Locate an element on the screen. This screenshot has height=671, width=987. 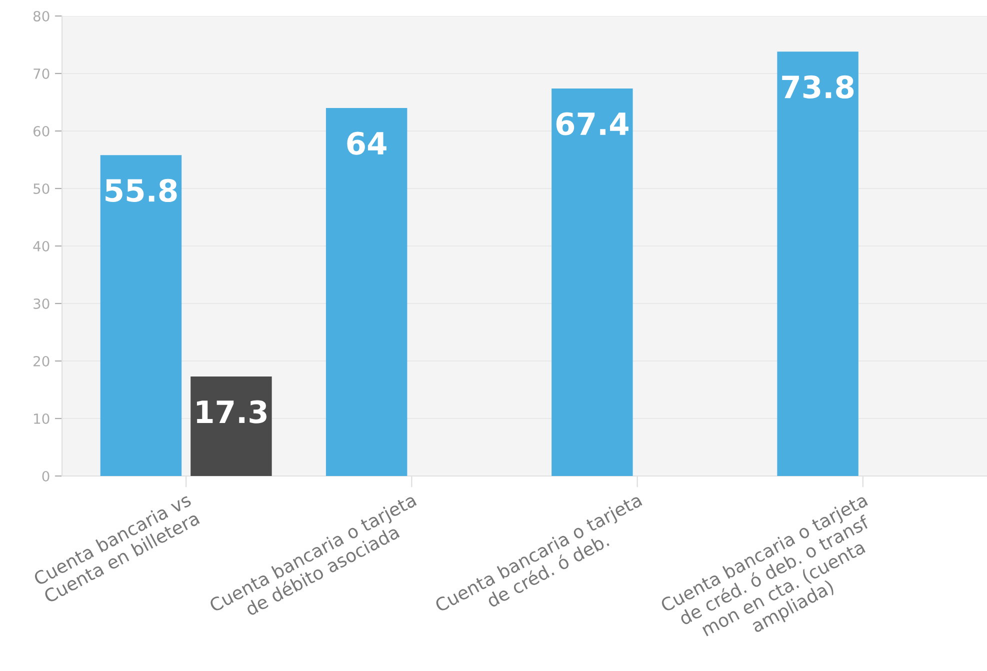
y-tick-label: 70 is located at coordinates (42, 73).